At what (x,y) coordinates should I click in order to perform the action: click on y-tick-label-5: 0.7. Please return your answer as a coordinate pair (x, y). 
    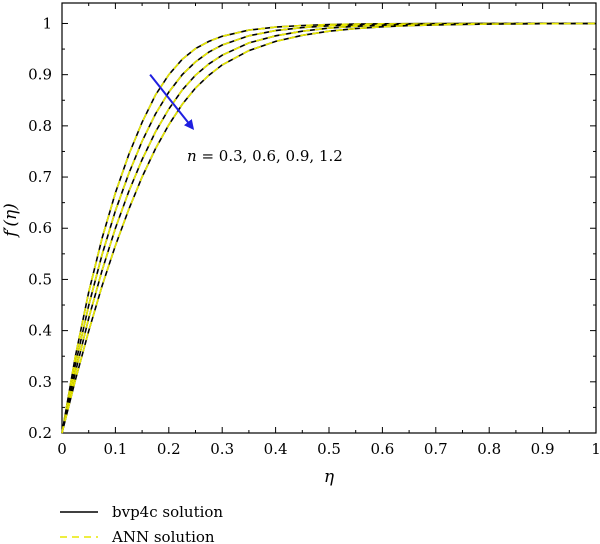
    Looking at the image, I should click on (40, 177).